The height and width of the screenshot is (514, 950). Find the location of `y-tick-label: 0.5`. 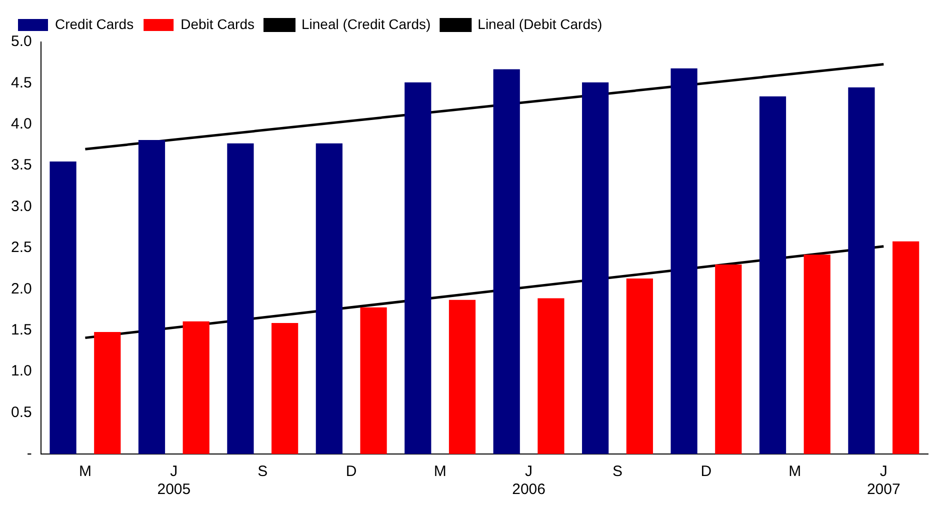

y-tick-label: 0.5 is located at coordinates (21, 412).